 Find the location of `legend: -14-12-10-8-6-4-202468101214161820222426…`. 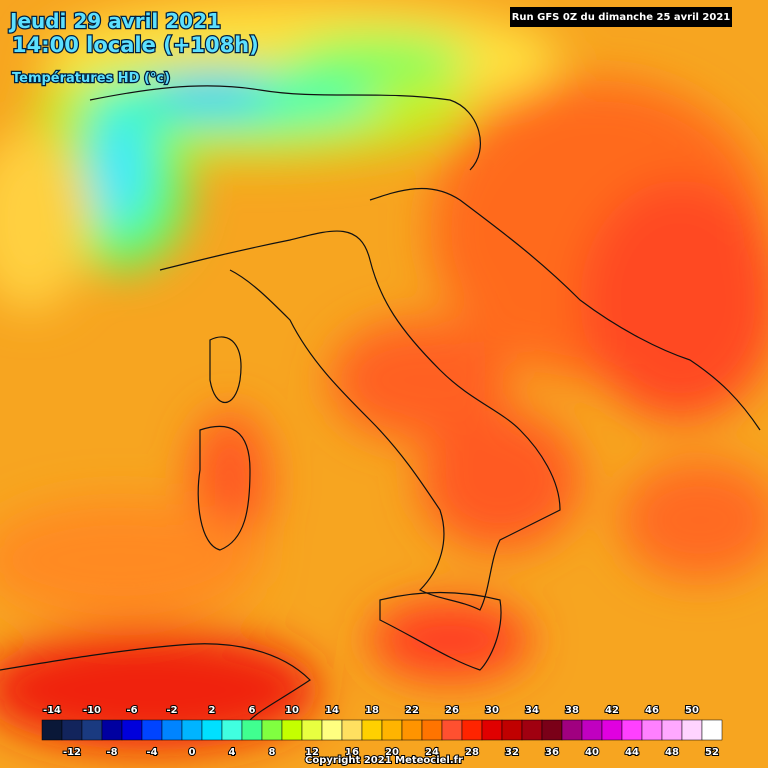

legend: -14-12-10-8-6-4-202468101214161820222426… is located at coordinates (382, 731).